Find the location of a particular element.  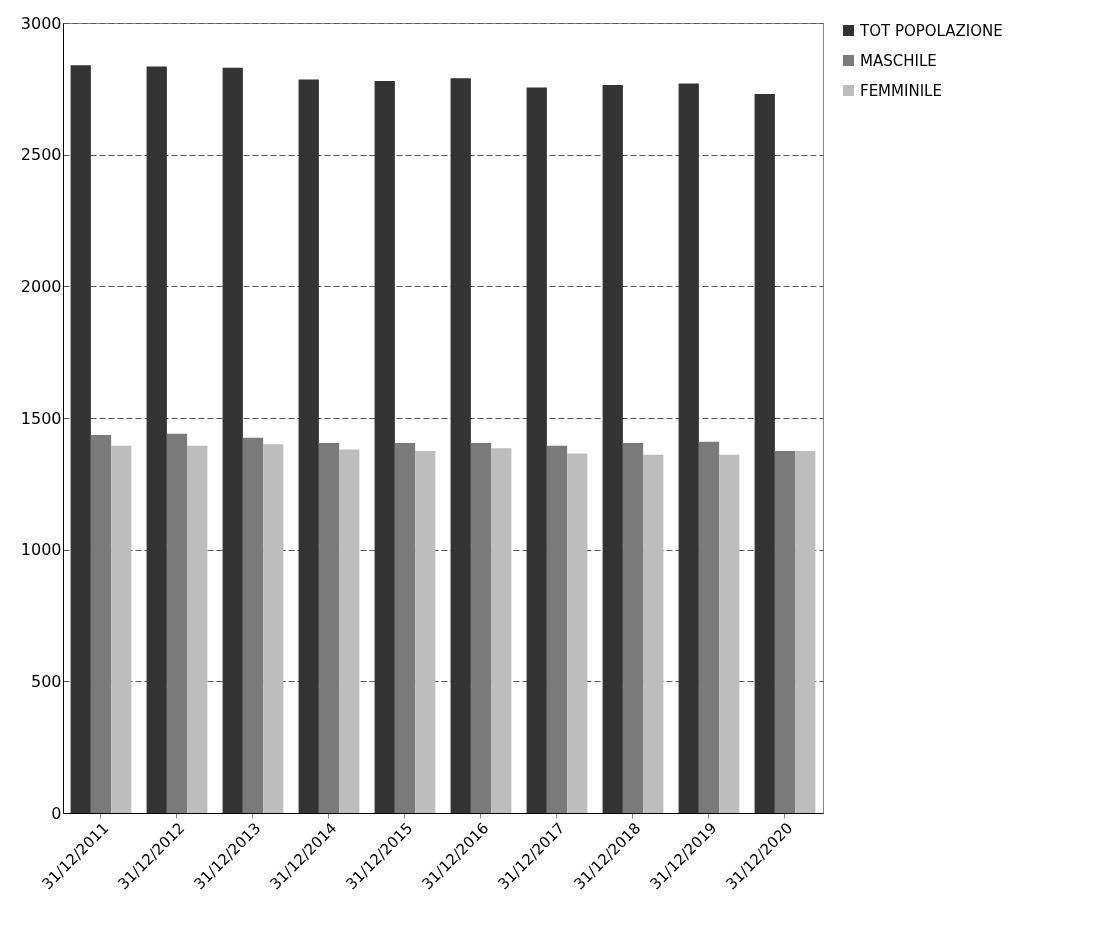

legend-label: MASCHILE is located at coordinates (898, 60).